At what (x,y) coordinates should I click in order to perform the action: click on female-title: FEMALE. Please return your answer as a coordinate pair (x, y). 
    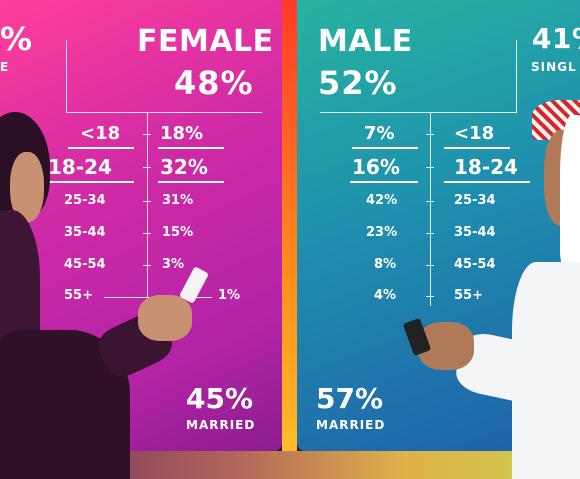
    Looking at the image, I should click on (205, 41).